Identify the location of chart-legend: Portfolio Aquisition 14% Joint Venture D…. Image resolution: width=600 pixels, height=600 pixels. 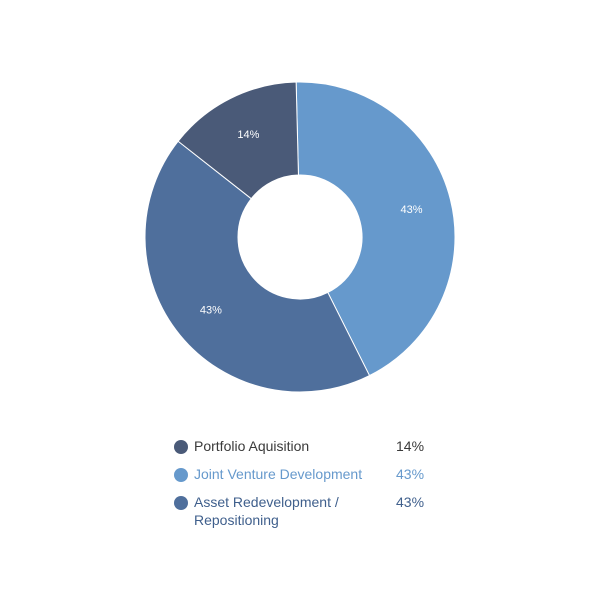
(304, 488).